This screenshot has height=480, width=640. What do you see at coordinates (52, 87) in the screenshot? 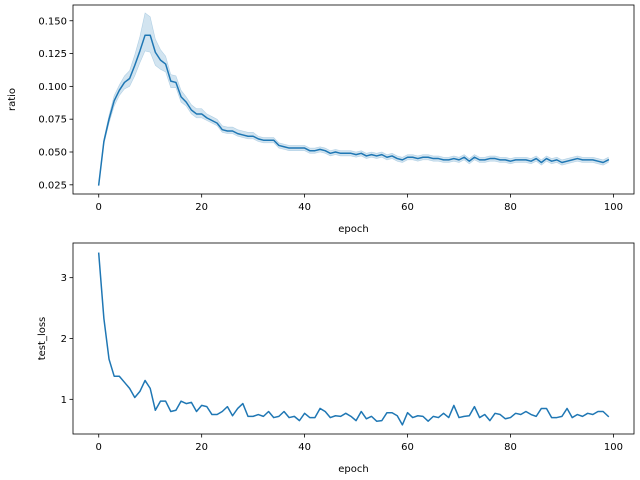
I see `ratio-y-tick-label: 0.100` at bounding box center [52, 87].